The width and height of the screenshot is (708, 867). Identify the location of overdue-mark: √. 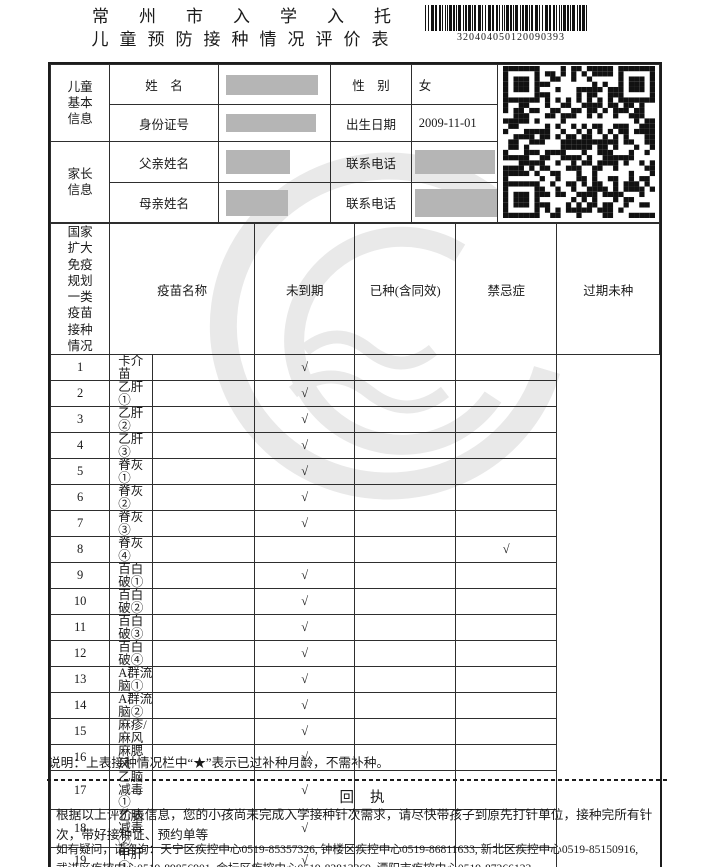
(506, 549).